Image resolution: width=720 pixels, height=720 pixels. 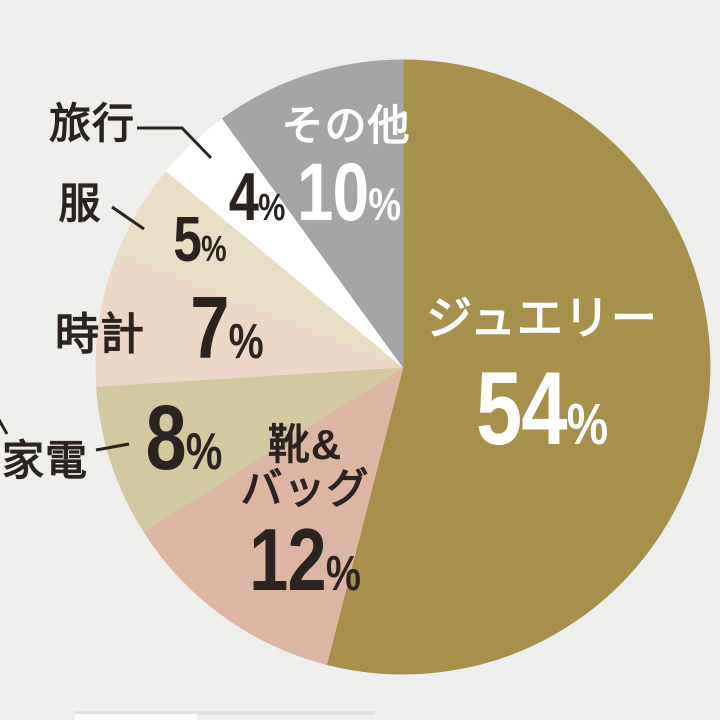 I want to click on pie-slice-appliances, so click(x=250, y=449).